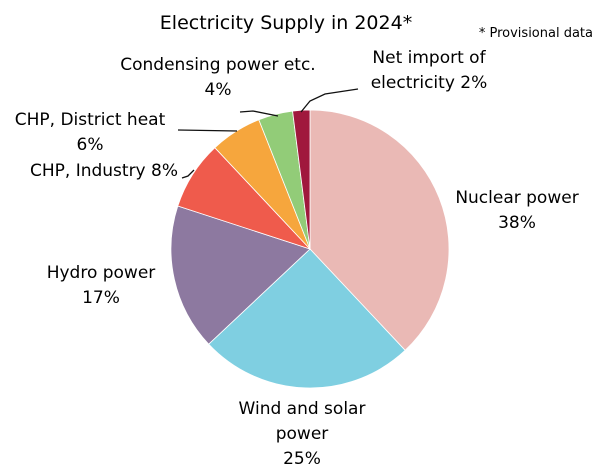  I want to click on leader-line-chp-district-heat, so click(207, 130).